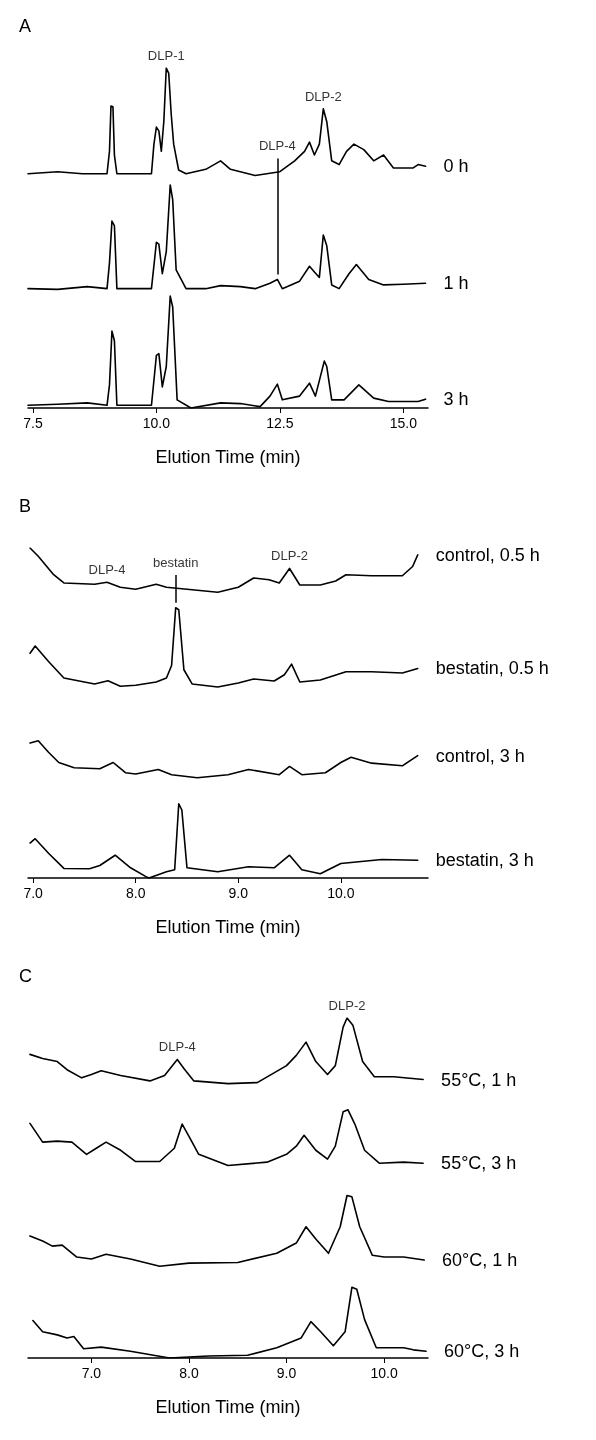 The width and height of the screenshot is (596, 1440). What do you see at coordinates (479, 1079) in the screenshot?
I see `series-label: 55°C, 1 h` at bounding box center [479, 1079].